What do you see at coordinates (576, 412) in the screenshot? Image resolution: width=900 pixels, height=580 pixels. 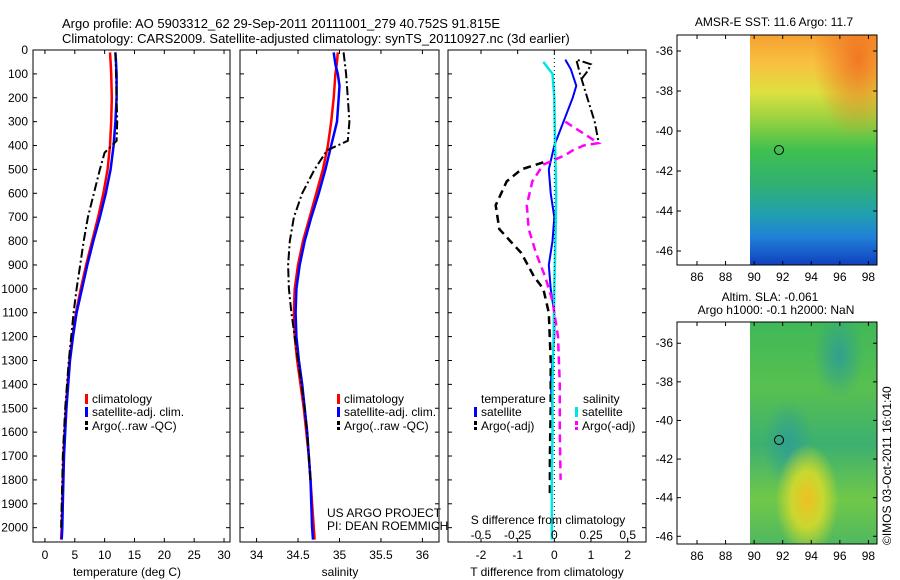 I see `legend-swatch-sal-satellite` at bounding box center [576, 412].